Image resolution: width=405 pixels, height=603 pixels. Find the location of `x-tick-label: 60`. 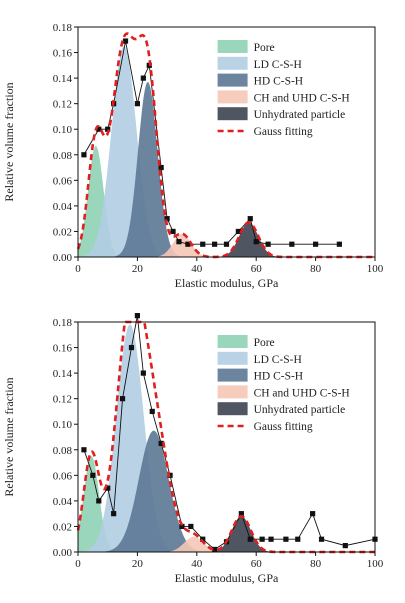

x-tick-label: 60 is located at coordinates (257, 269).